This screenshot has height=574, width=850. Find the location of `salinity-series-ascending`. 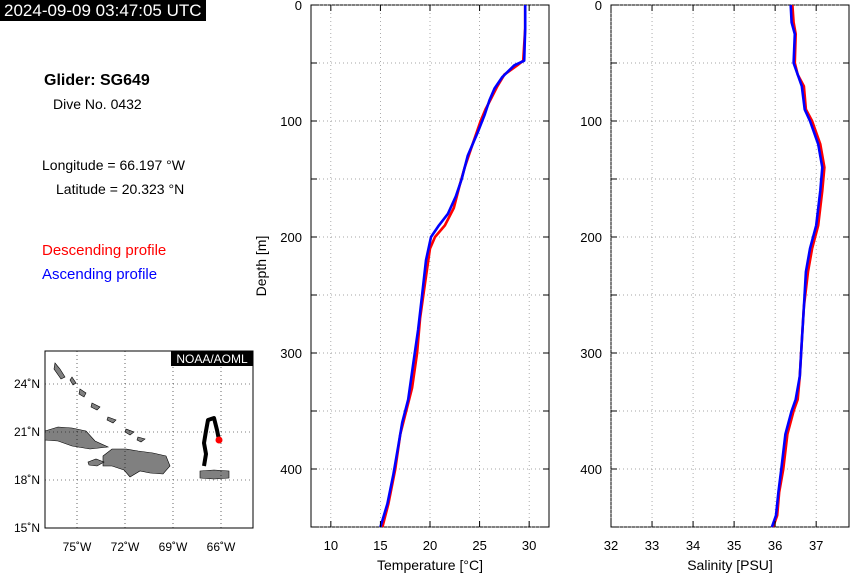

salinity-series-ascending is located at coordinates (797, 266).